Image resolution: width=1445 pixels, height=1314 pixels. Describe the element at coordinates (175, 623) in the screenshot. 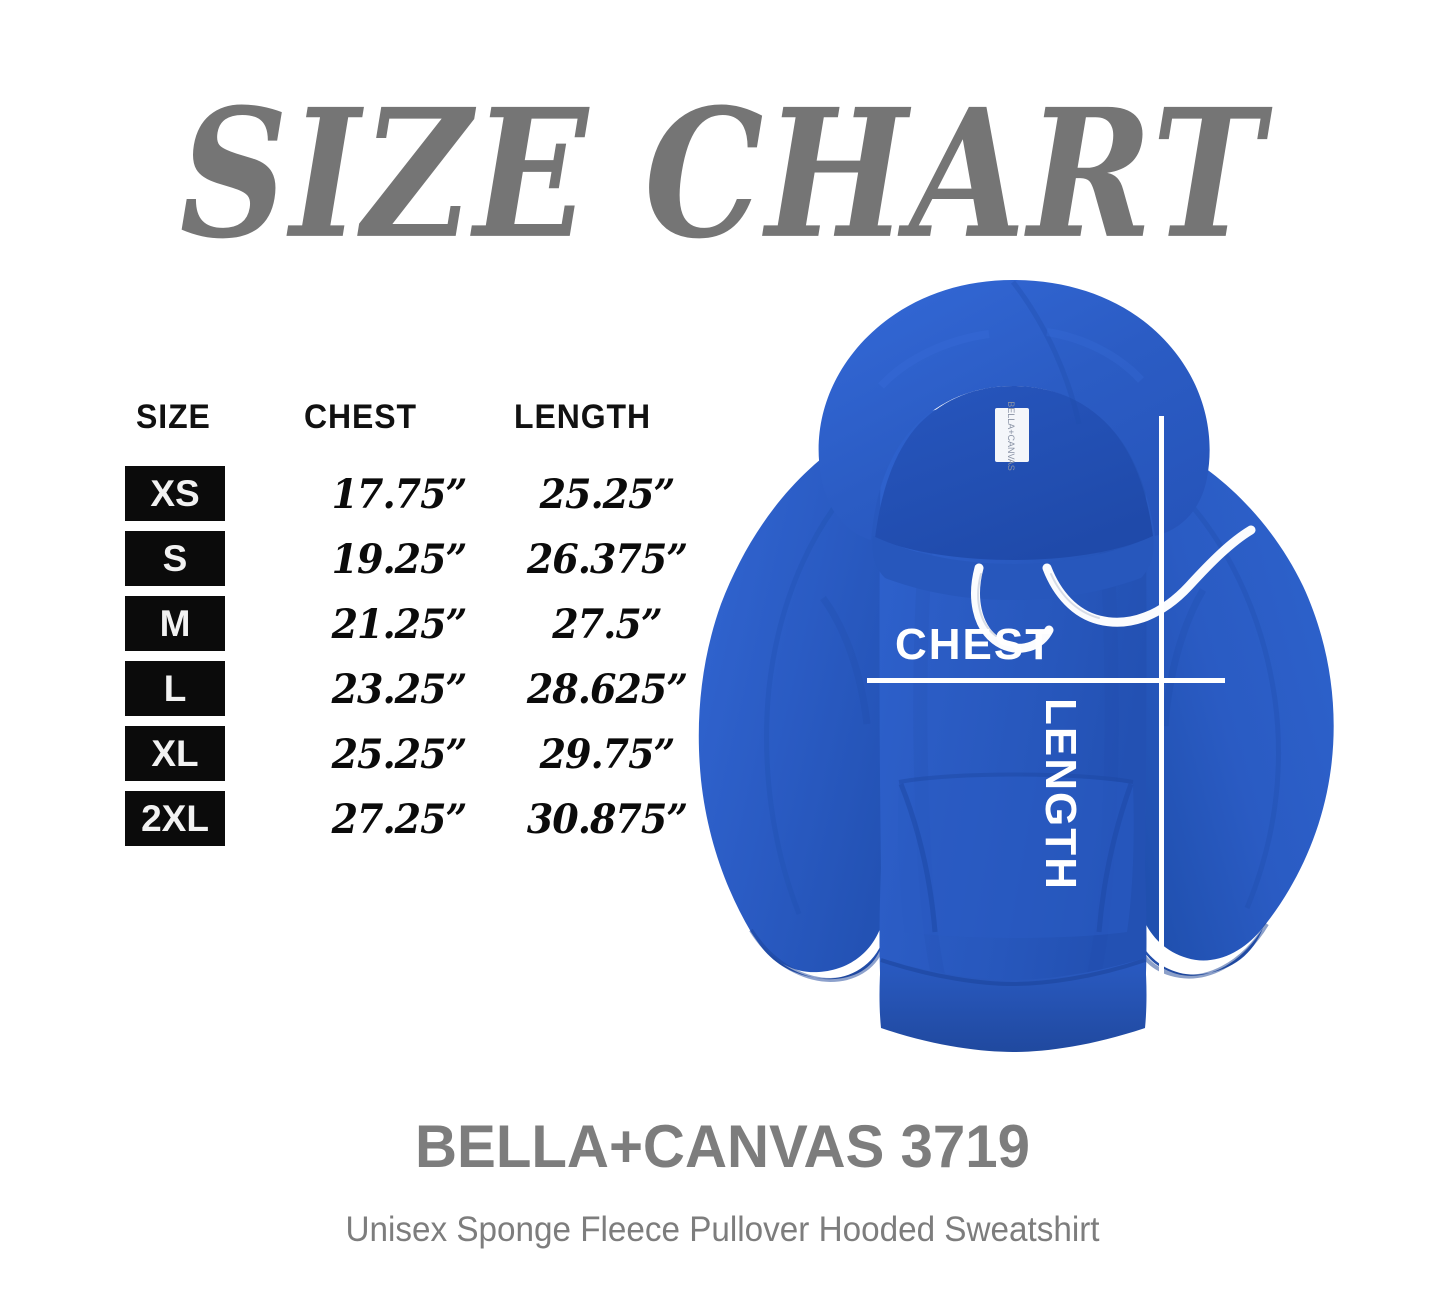

I see `size-badge: M` at that location.